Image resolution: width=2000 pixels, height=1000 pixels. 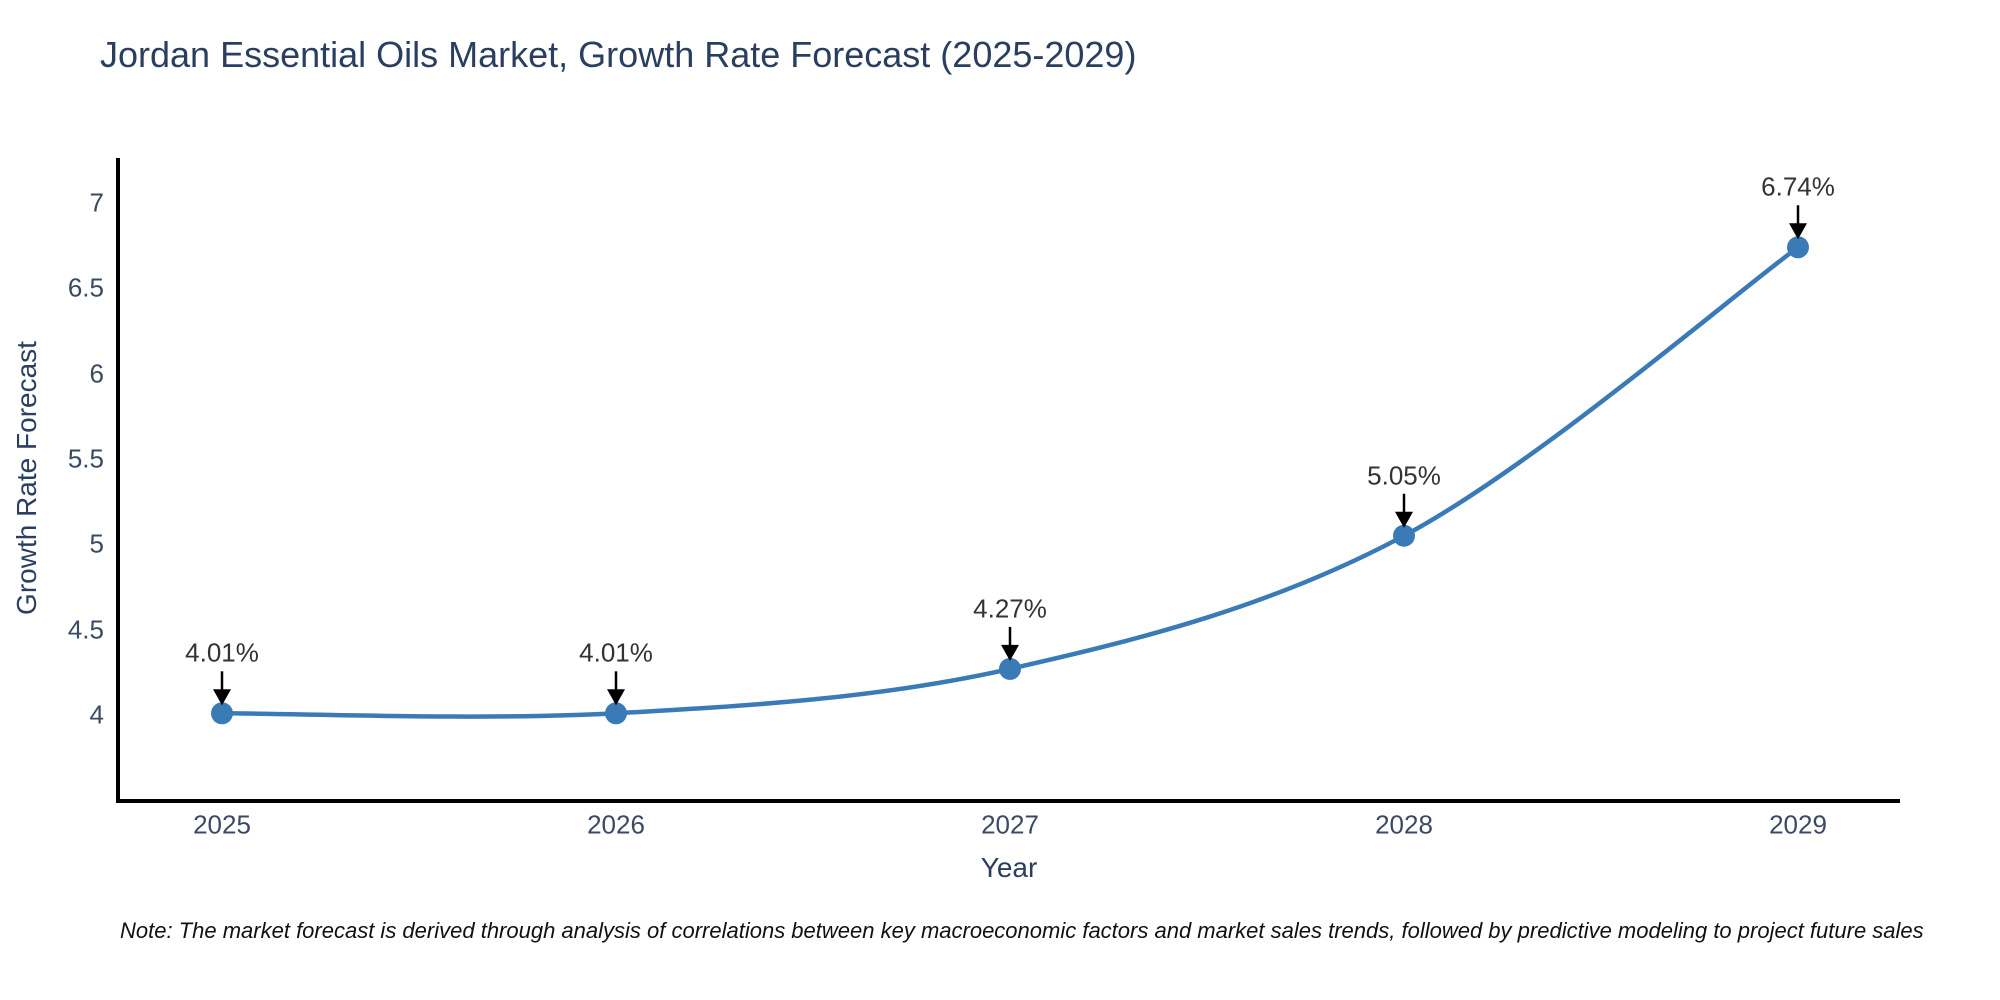 I want to click on y-tick-label-6: 6, so click(x=96, y=373).